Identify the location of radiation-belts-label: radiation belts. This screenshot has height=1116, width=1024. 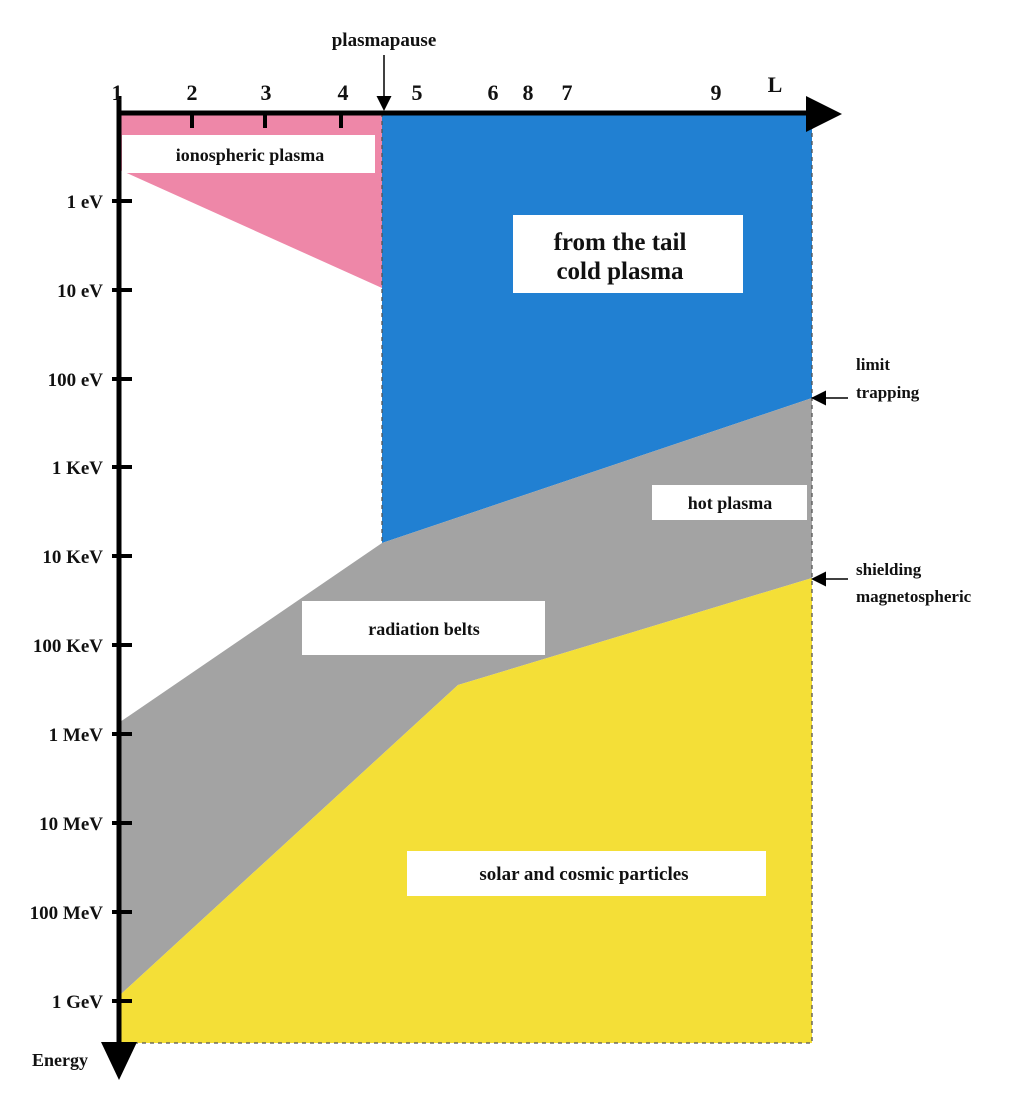
(424, 629).